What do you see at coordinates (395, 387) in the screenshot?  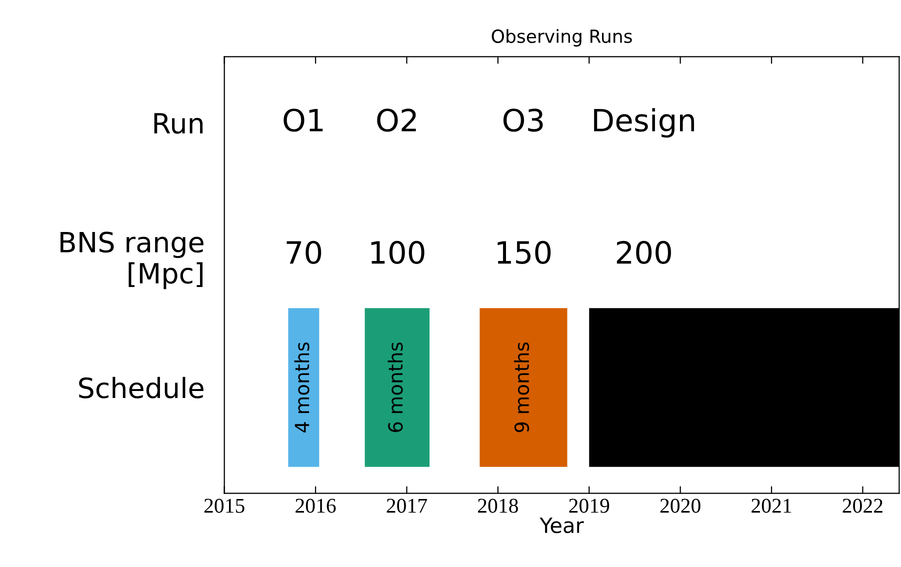 I see `annotation: 6 months` at bounding box center [395, 387].